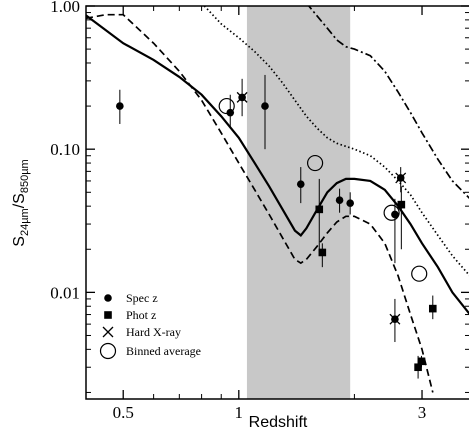 Image resolution: width=469 pixels, height=432 pixels. Describe the element at coordinates (153, 332) in the screenshot. I see `legend-label: Hard X-ray` at that location.